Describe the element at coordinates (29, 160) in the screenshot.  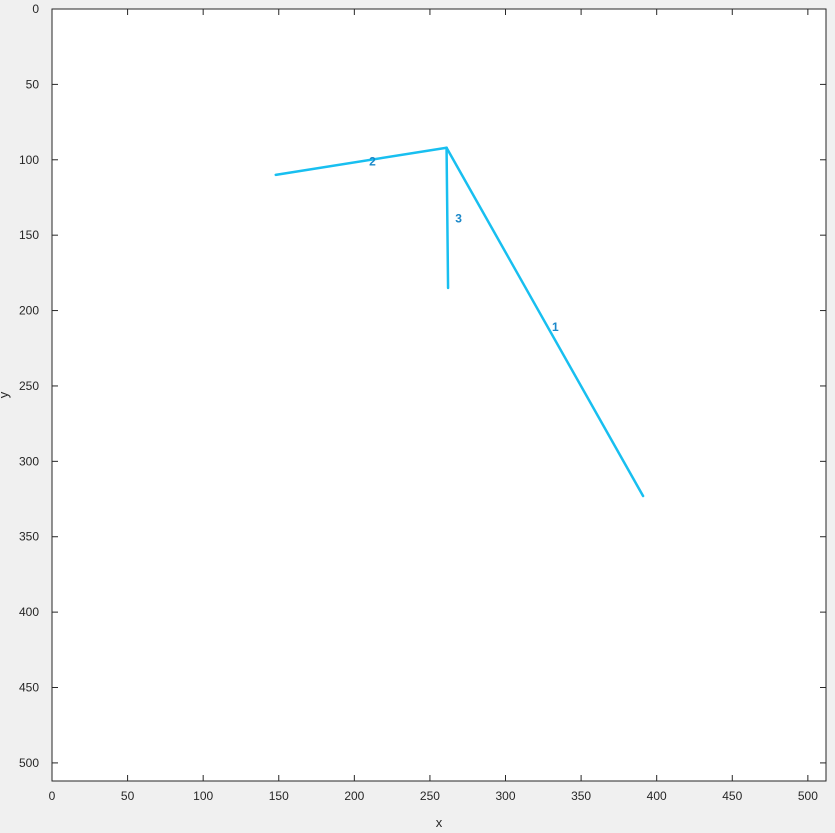
I see `y-tick-label: 100` at that location.